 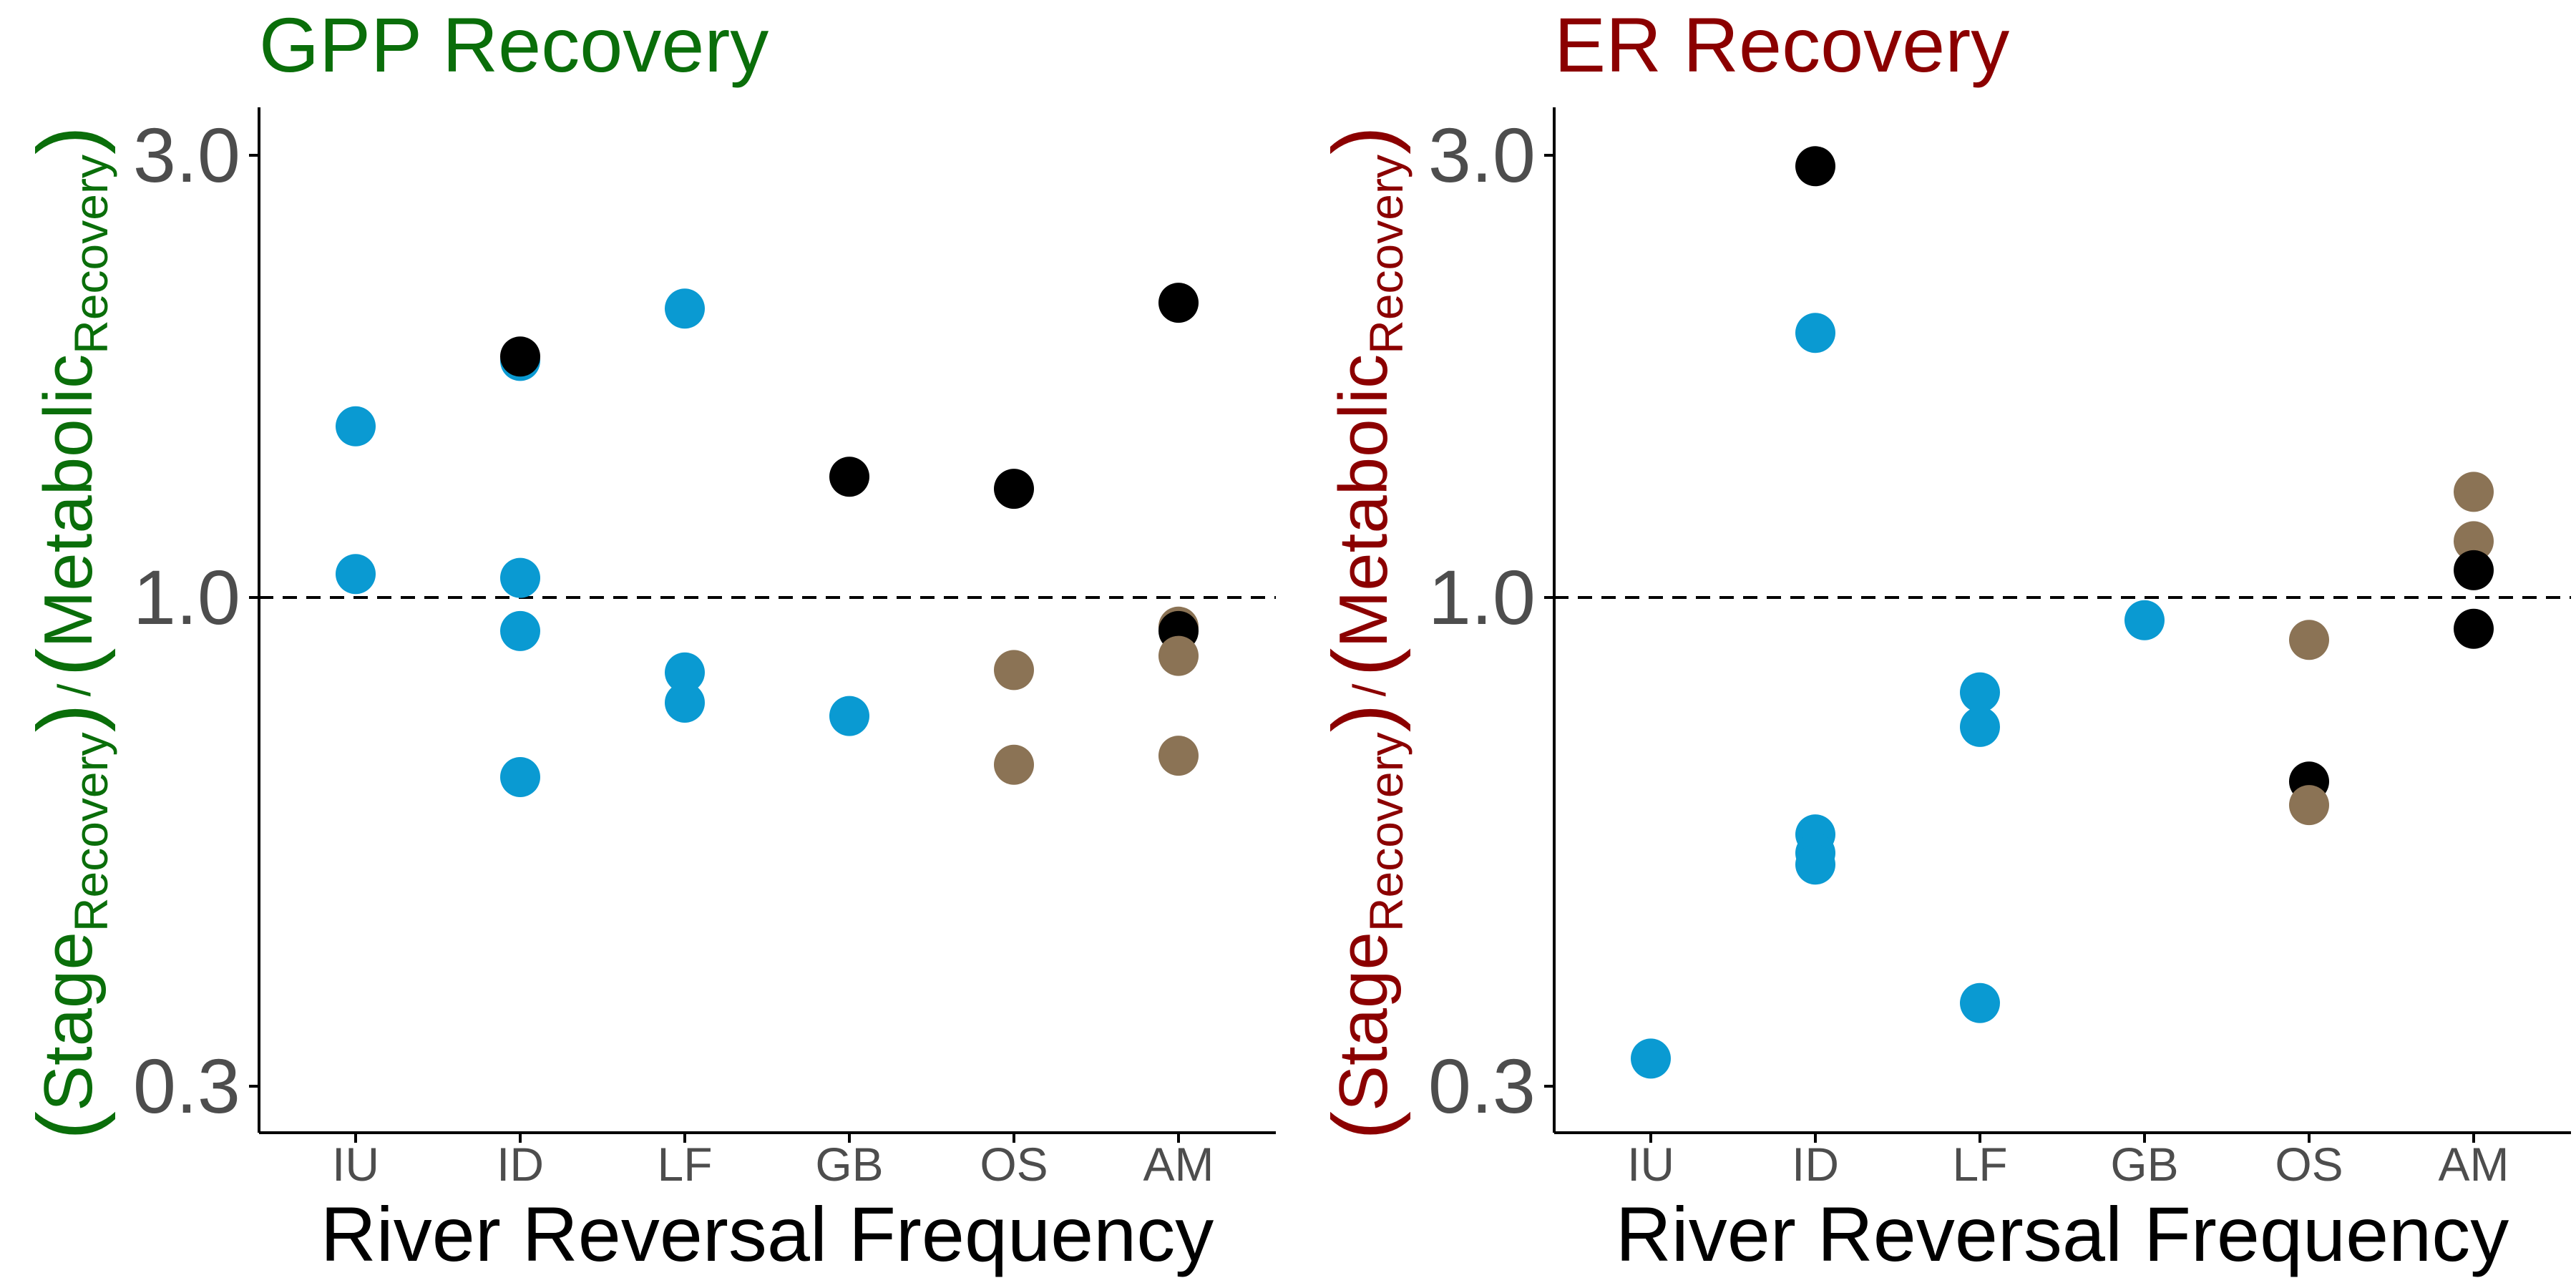 What do you see at coordinates (90, 832) in the screenshot?
I see `gpp-ylabel-stage-sub: Recovery` at bounding box center [90, 832].